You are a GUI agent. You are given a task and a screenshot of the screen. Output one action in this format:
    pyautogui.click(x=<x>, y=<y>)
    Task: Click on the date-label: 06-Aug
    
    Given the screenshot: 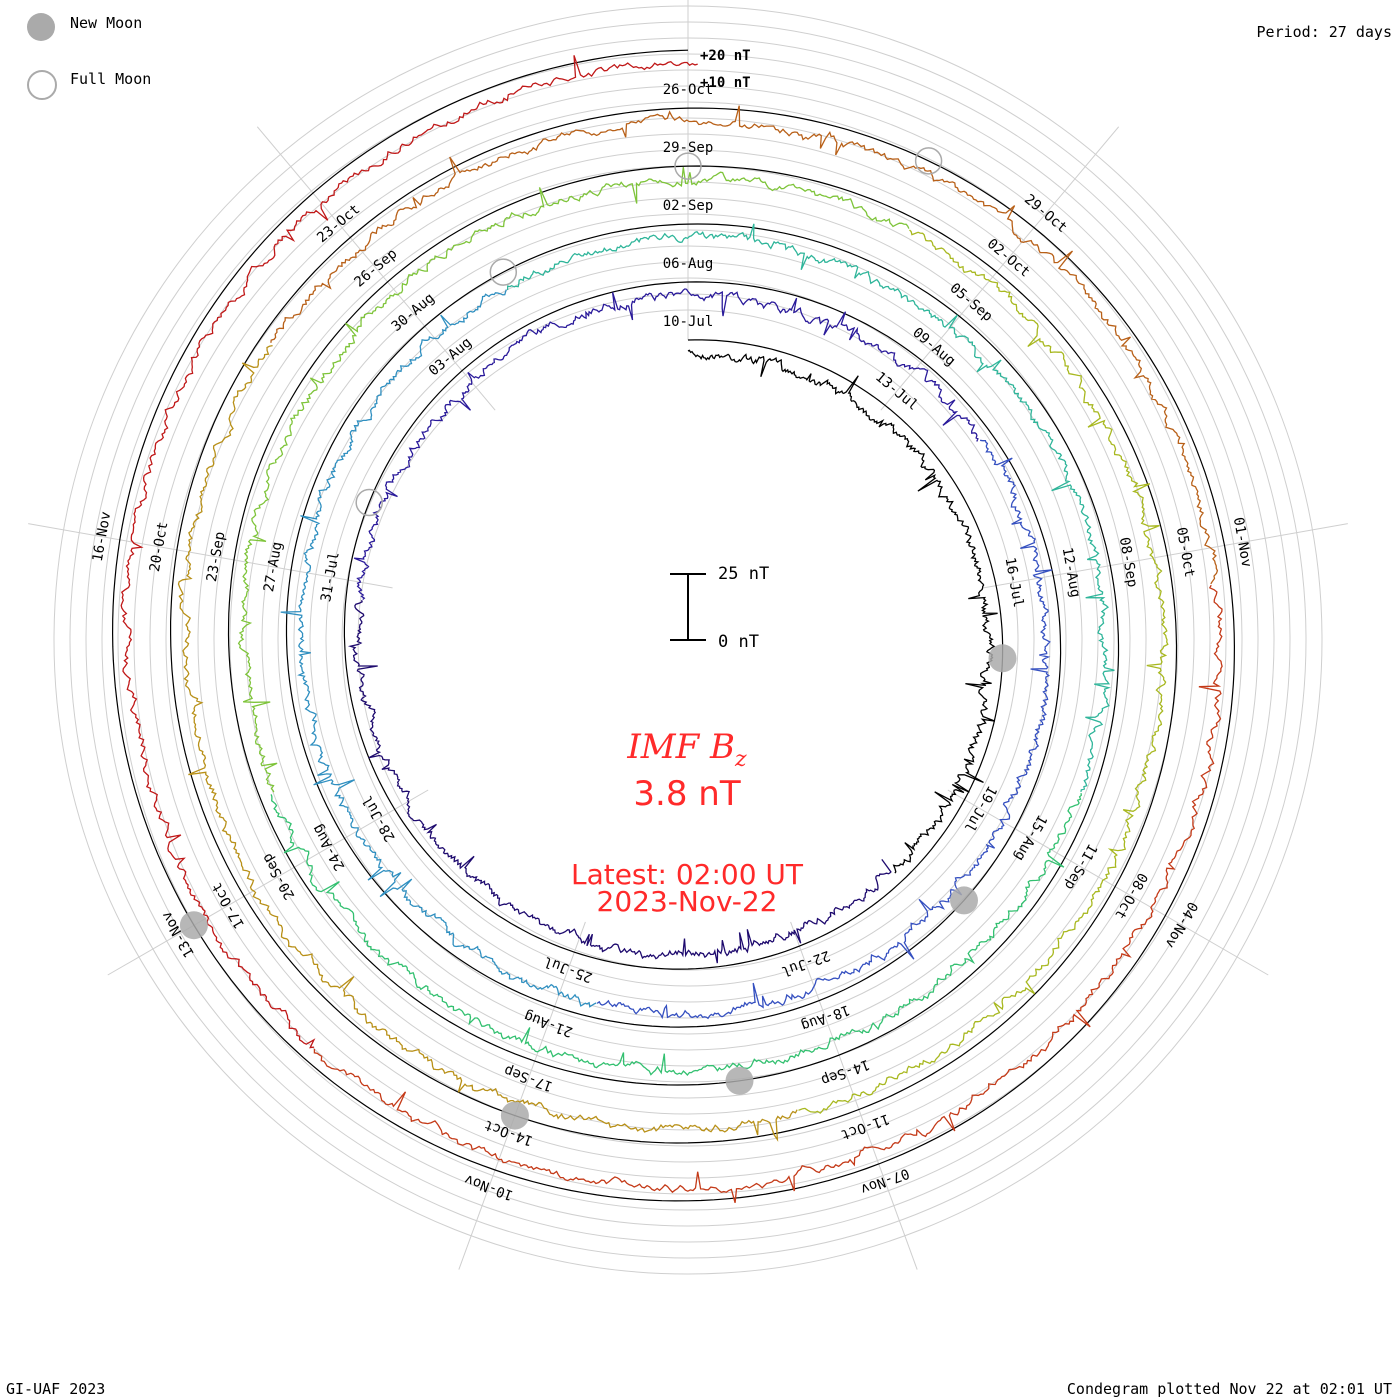 What is the action you would take?
    pyautogui.click(x=688, y=264)
    